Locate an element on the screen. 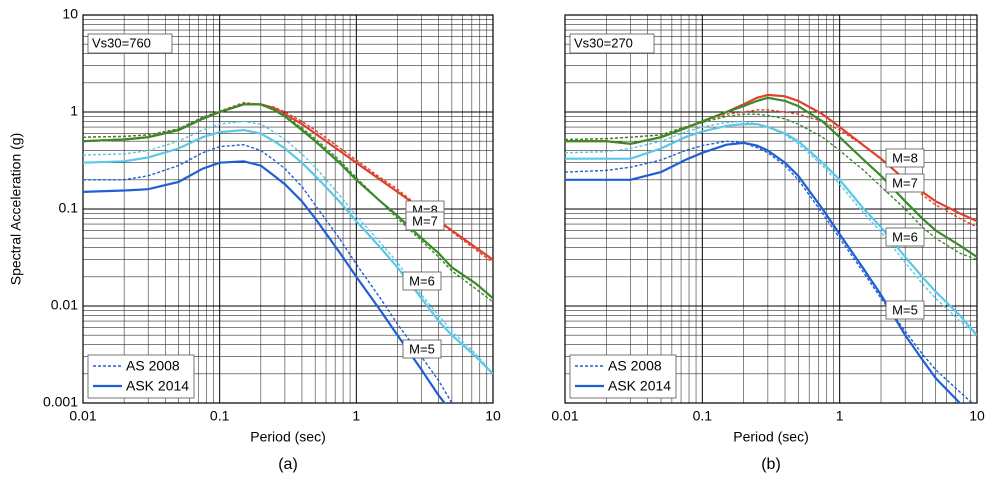 This screenshot has height=483, width=995. y-tick-label: 0.1 is located at coordinates (69, 208).